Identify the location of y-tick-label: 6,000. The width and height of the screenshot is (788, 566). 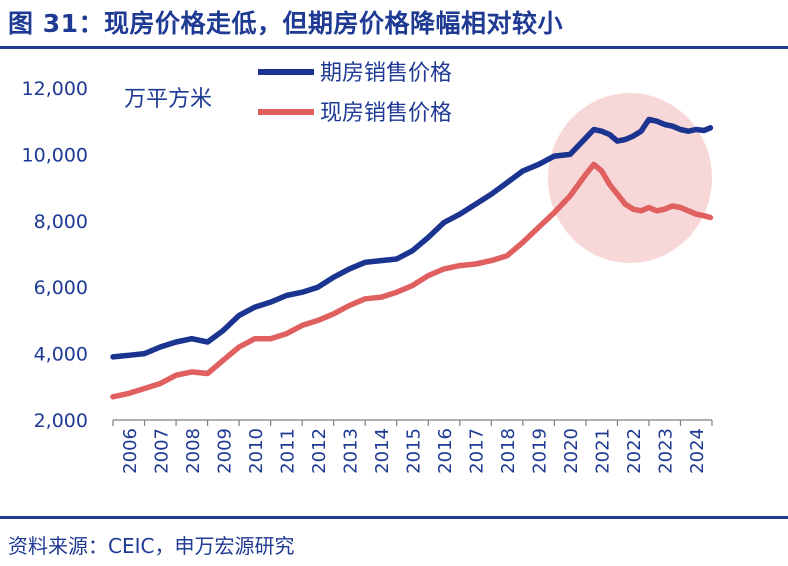
(61, 288).